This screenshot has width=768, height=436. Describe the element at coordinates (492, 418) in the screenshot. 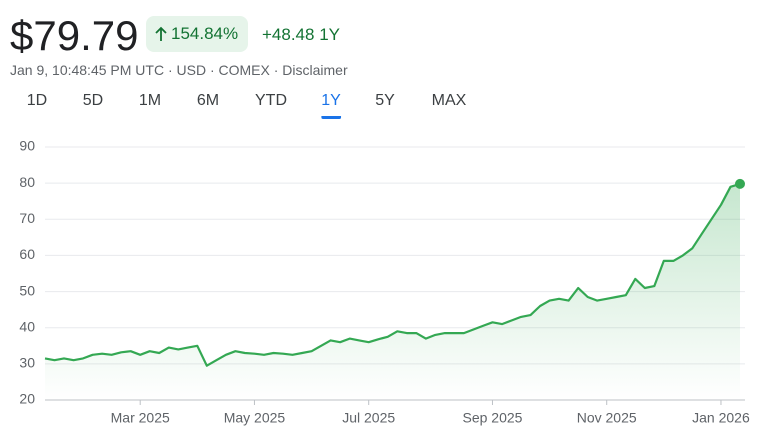

I see `x-tick-label: Sep 2025` at that location.